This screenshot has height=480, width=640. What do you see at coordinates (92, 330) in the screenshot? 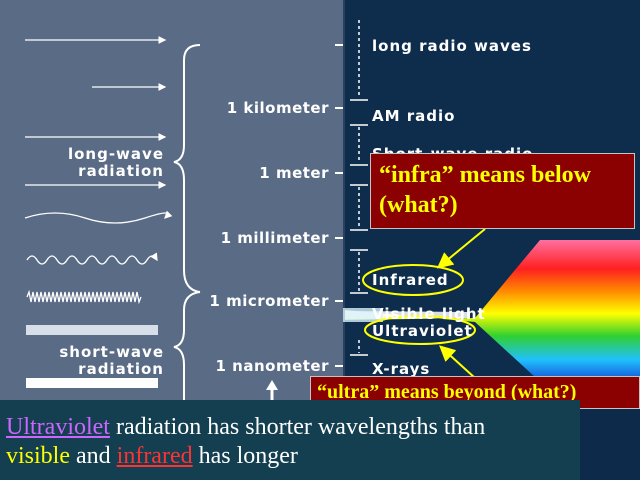
I see `wave-8-dense` at bounding box center [92, 330].